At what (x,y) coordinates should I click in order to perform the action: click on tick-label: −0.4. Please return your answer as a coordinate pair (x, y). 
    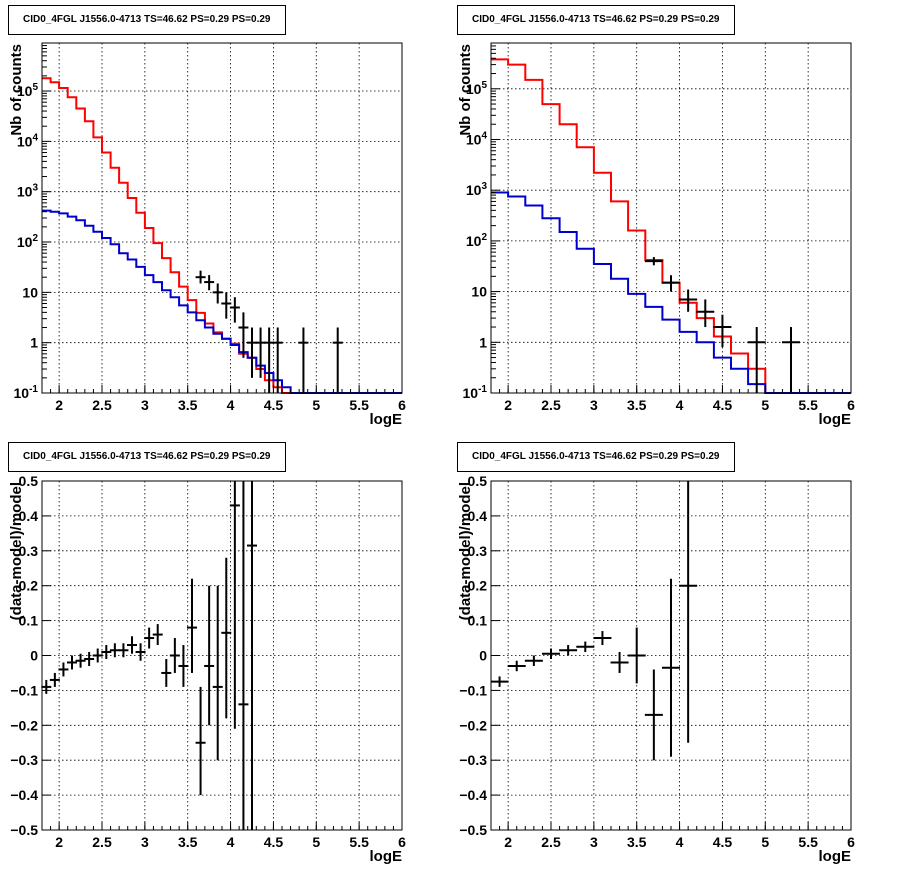
    Looking at the image, I should click on (24, 795).